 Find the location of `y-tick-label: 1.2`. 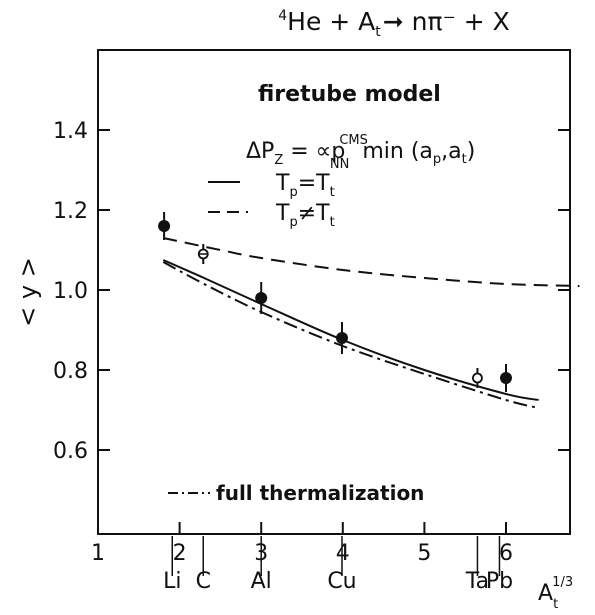

y-tick-label: 1.2 is located at coordinates (70, 211).